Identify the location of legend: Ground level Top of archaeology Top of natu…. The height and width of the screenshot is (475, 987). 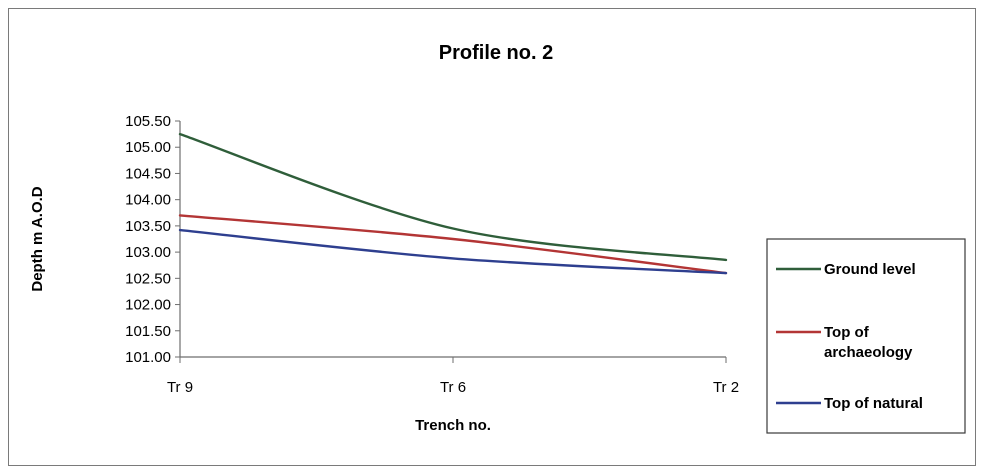
(849, 336).